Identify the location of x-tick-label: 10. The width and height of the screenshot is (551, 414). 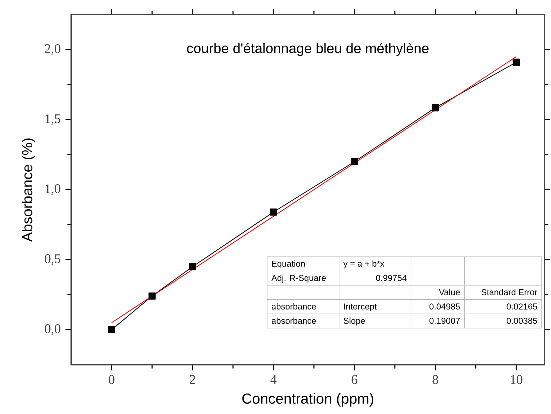
(517, 380).